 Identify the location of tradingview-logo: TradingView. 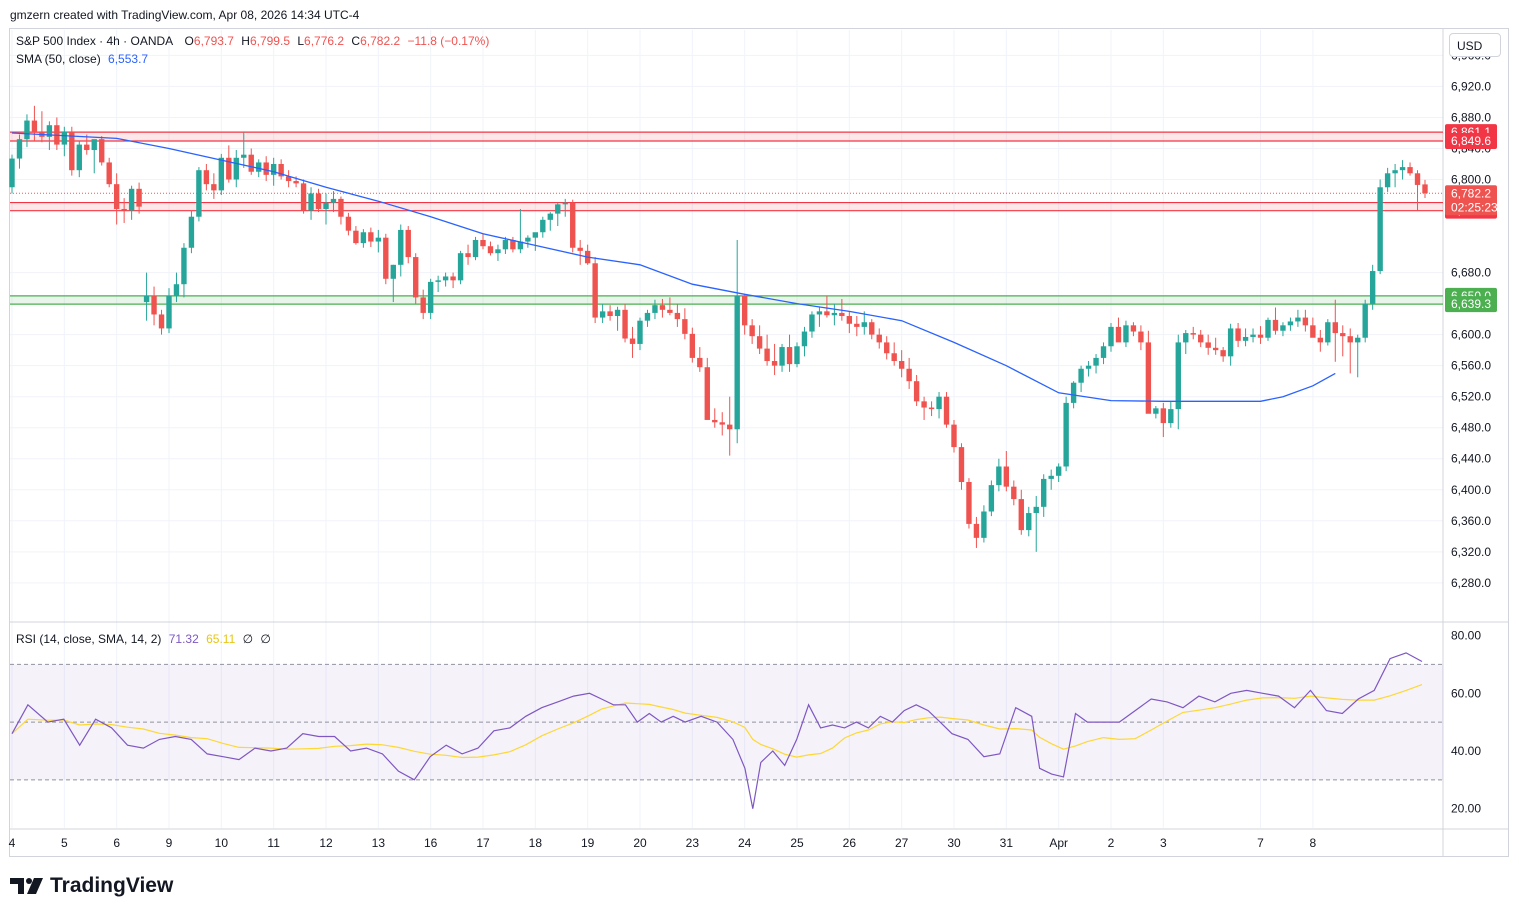
(91, 886).